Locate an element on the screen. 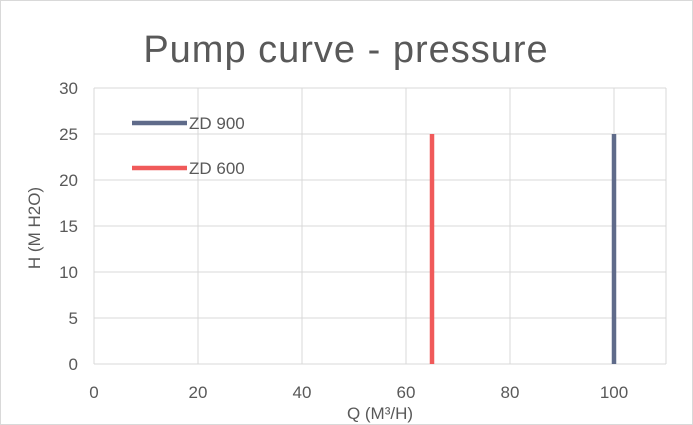 This screenshot has width=693, height=425. x-tick-label: 100 is located at coordinates (614, 392).